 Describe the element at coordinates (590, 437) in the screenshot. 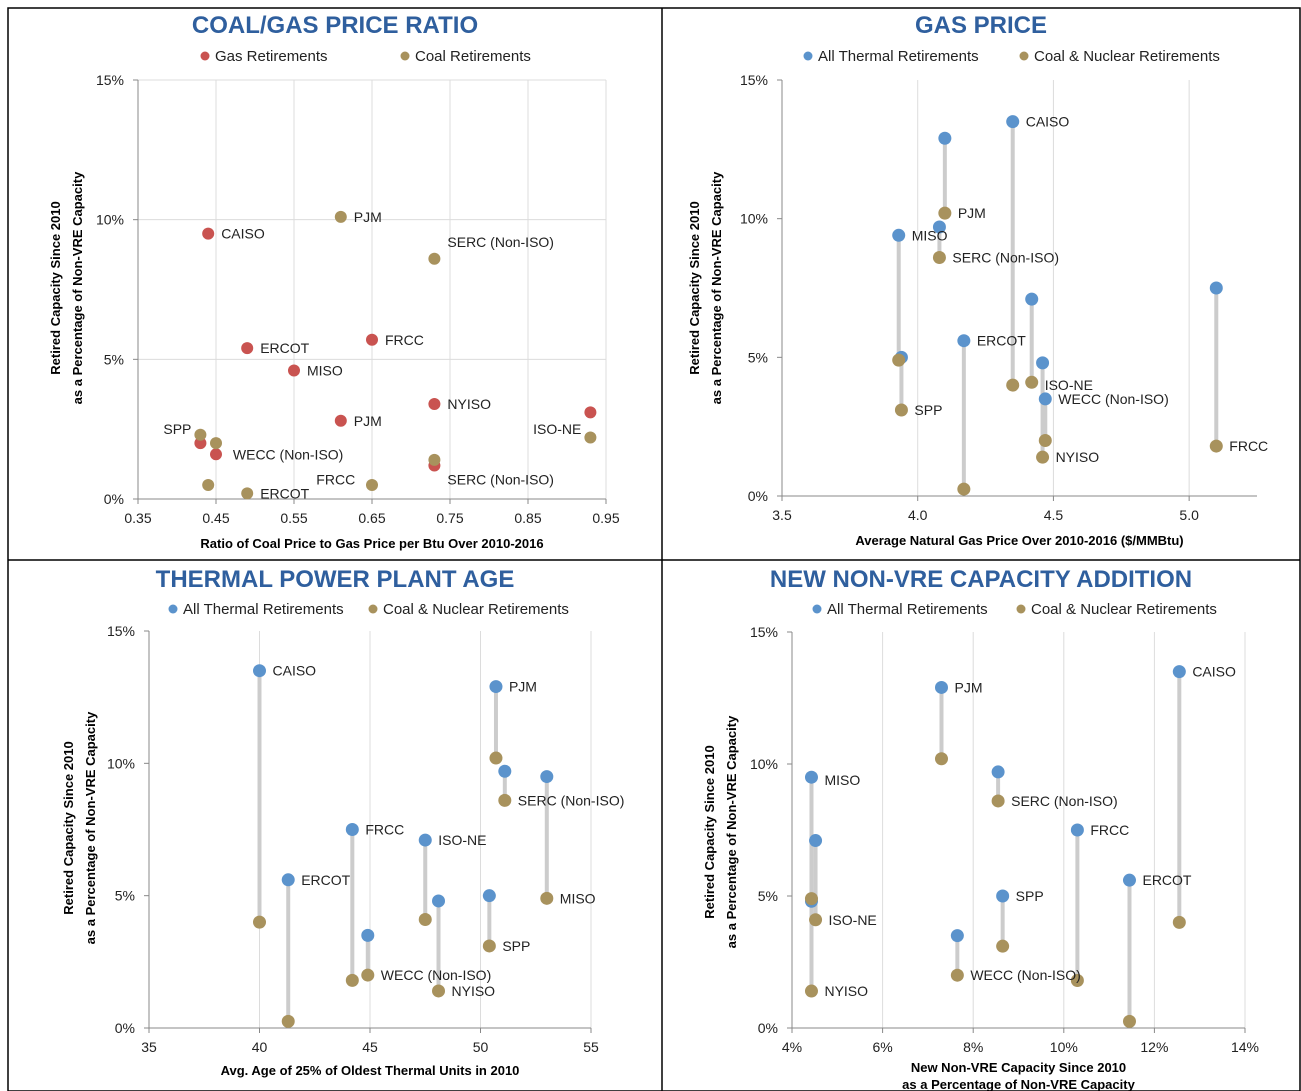

I see `point-coal-retirements-iso-ne` at that location.